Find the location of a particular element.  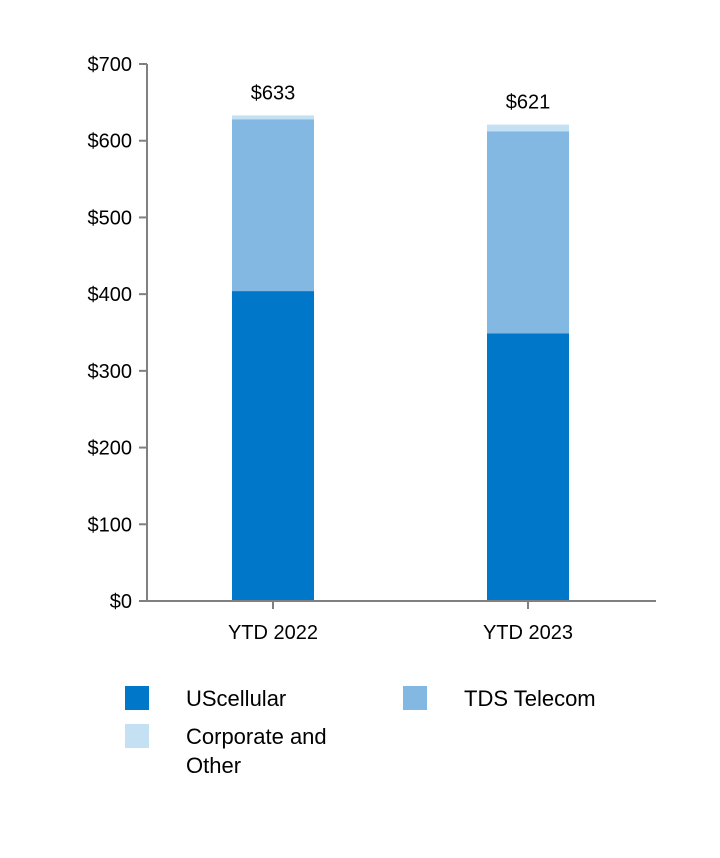

legend-item-uscellular: UScellular is located at coordinates (205, 699).